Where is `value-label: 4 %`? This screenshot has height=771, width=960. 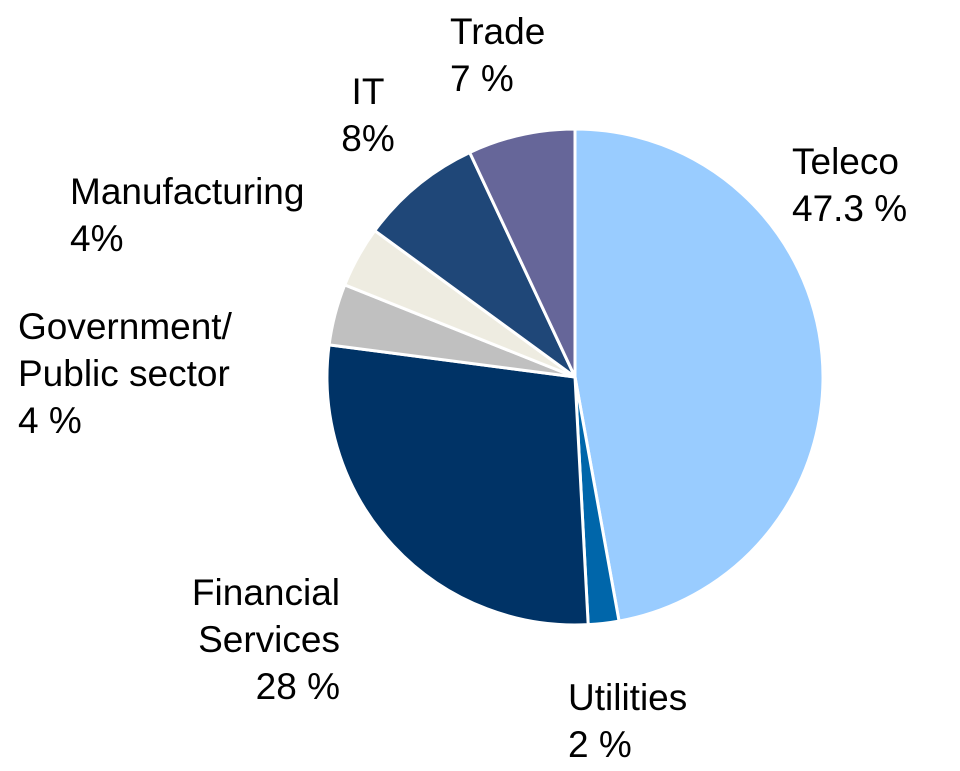
value-label: 4 % is located at coordinates (50, 420).